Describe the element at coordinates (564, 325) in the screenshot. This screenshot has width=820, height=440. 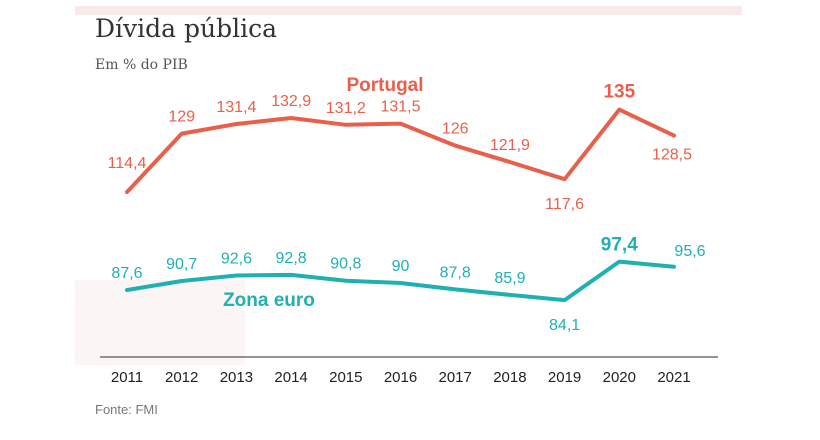
I see `data-label: 84,1` at that location.